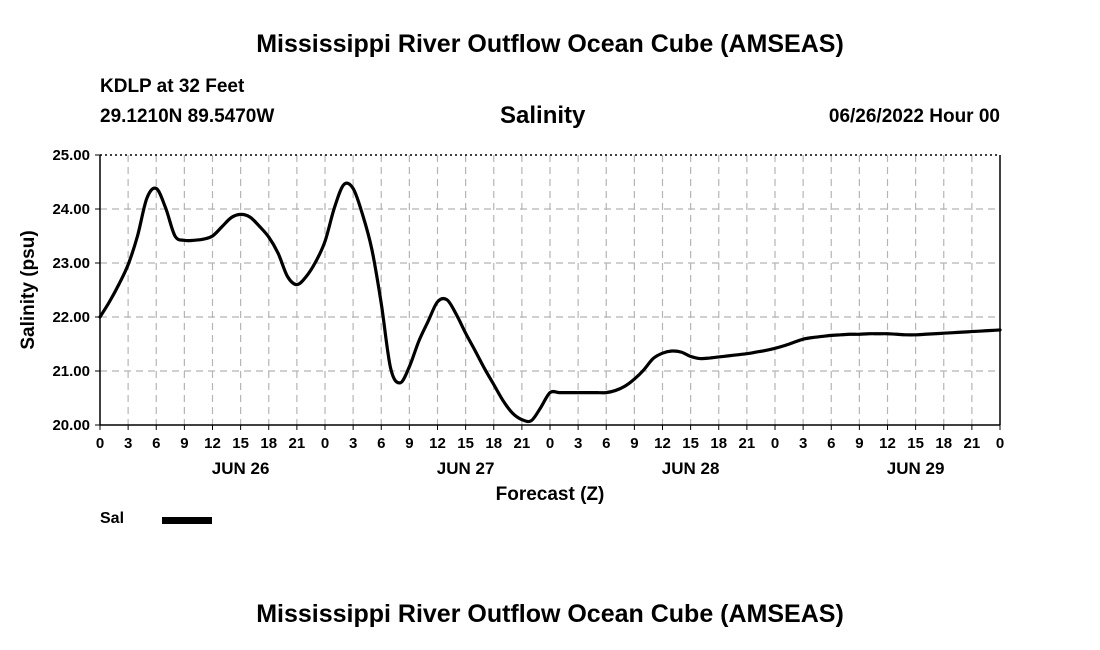  I want to click on day-label: JUN 28, so click(691, 468).